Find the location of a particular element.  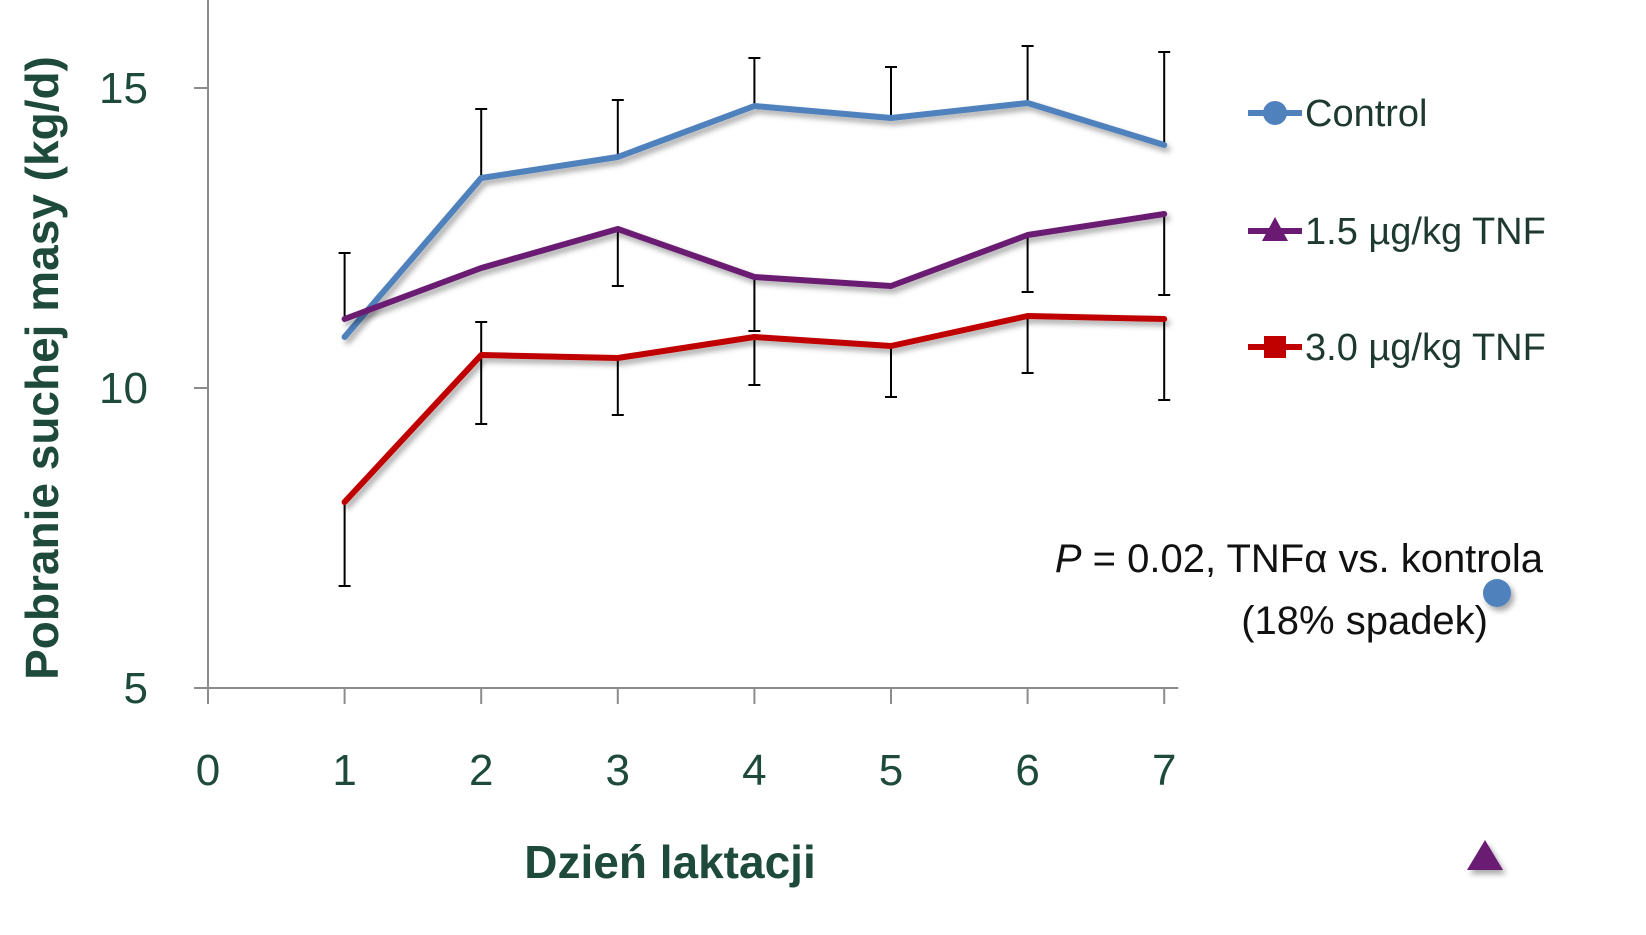

x-axis-title: Dzień laktacji is located at coordinates (669, 862).